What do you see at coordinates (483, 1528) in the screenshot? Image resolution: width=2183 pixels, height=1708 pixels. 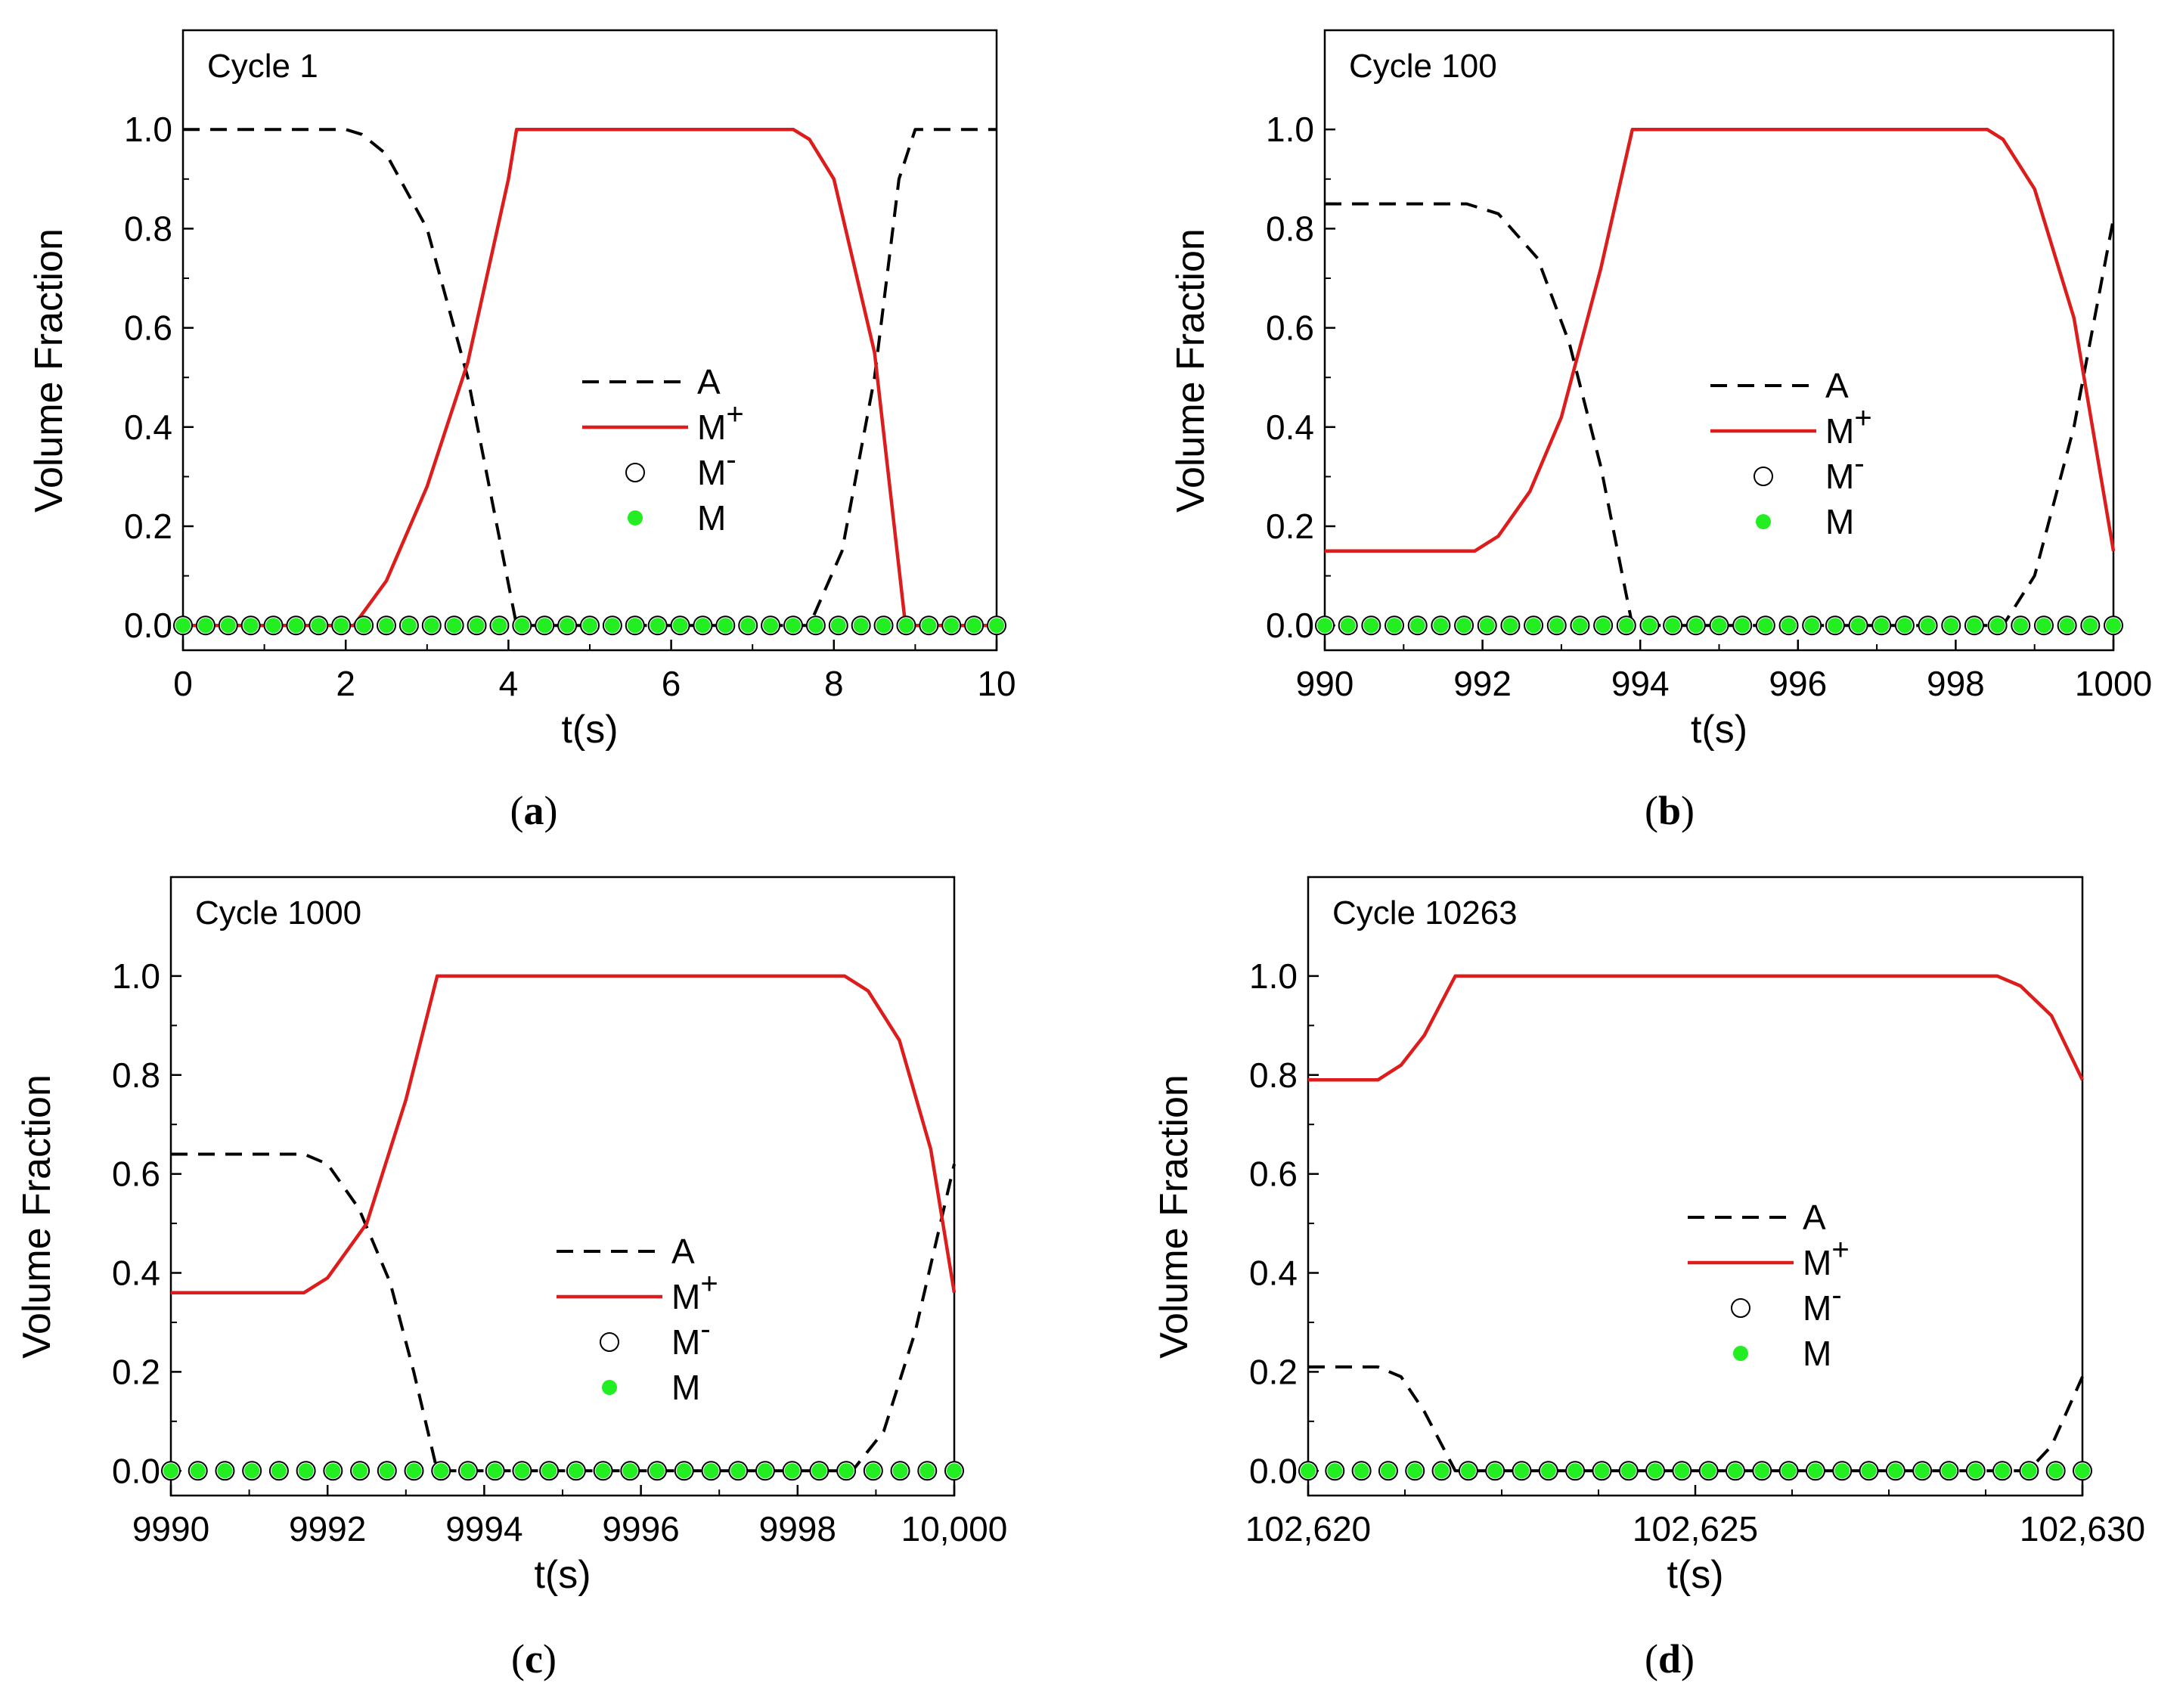 I see `x-tick-label: 9994` at bounding box center [483, 1528].